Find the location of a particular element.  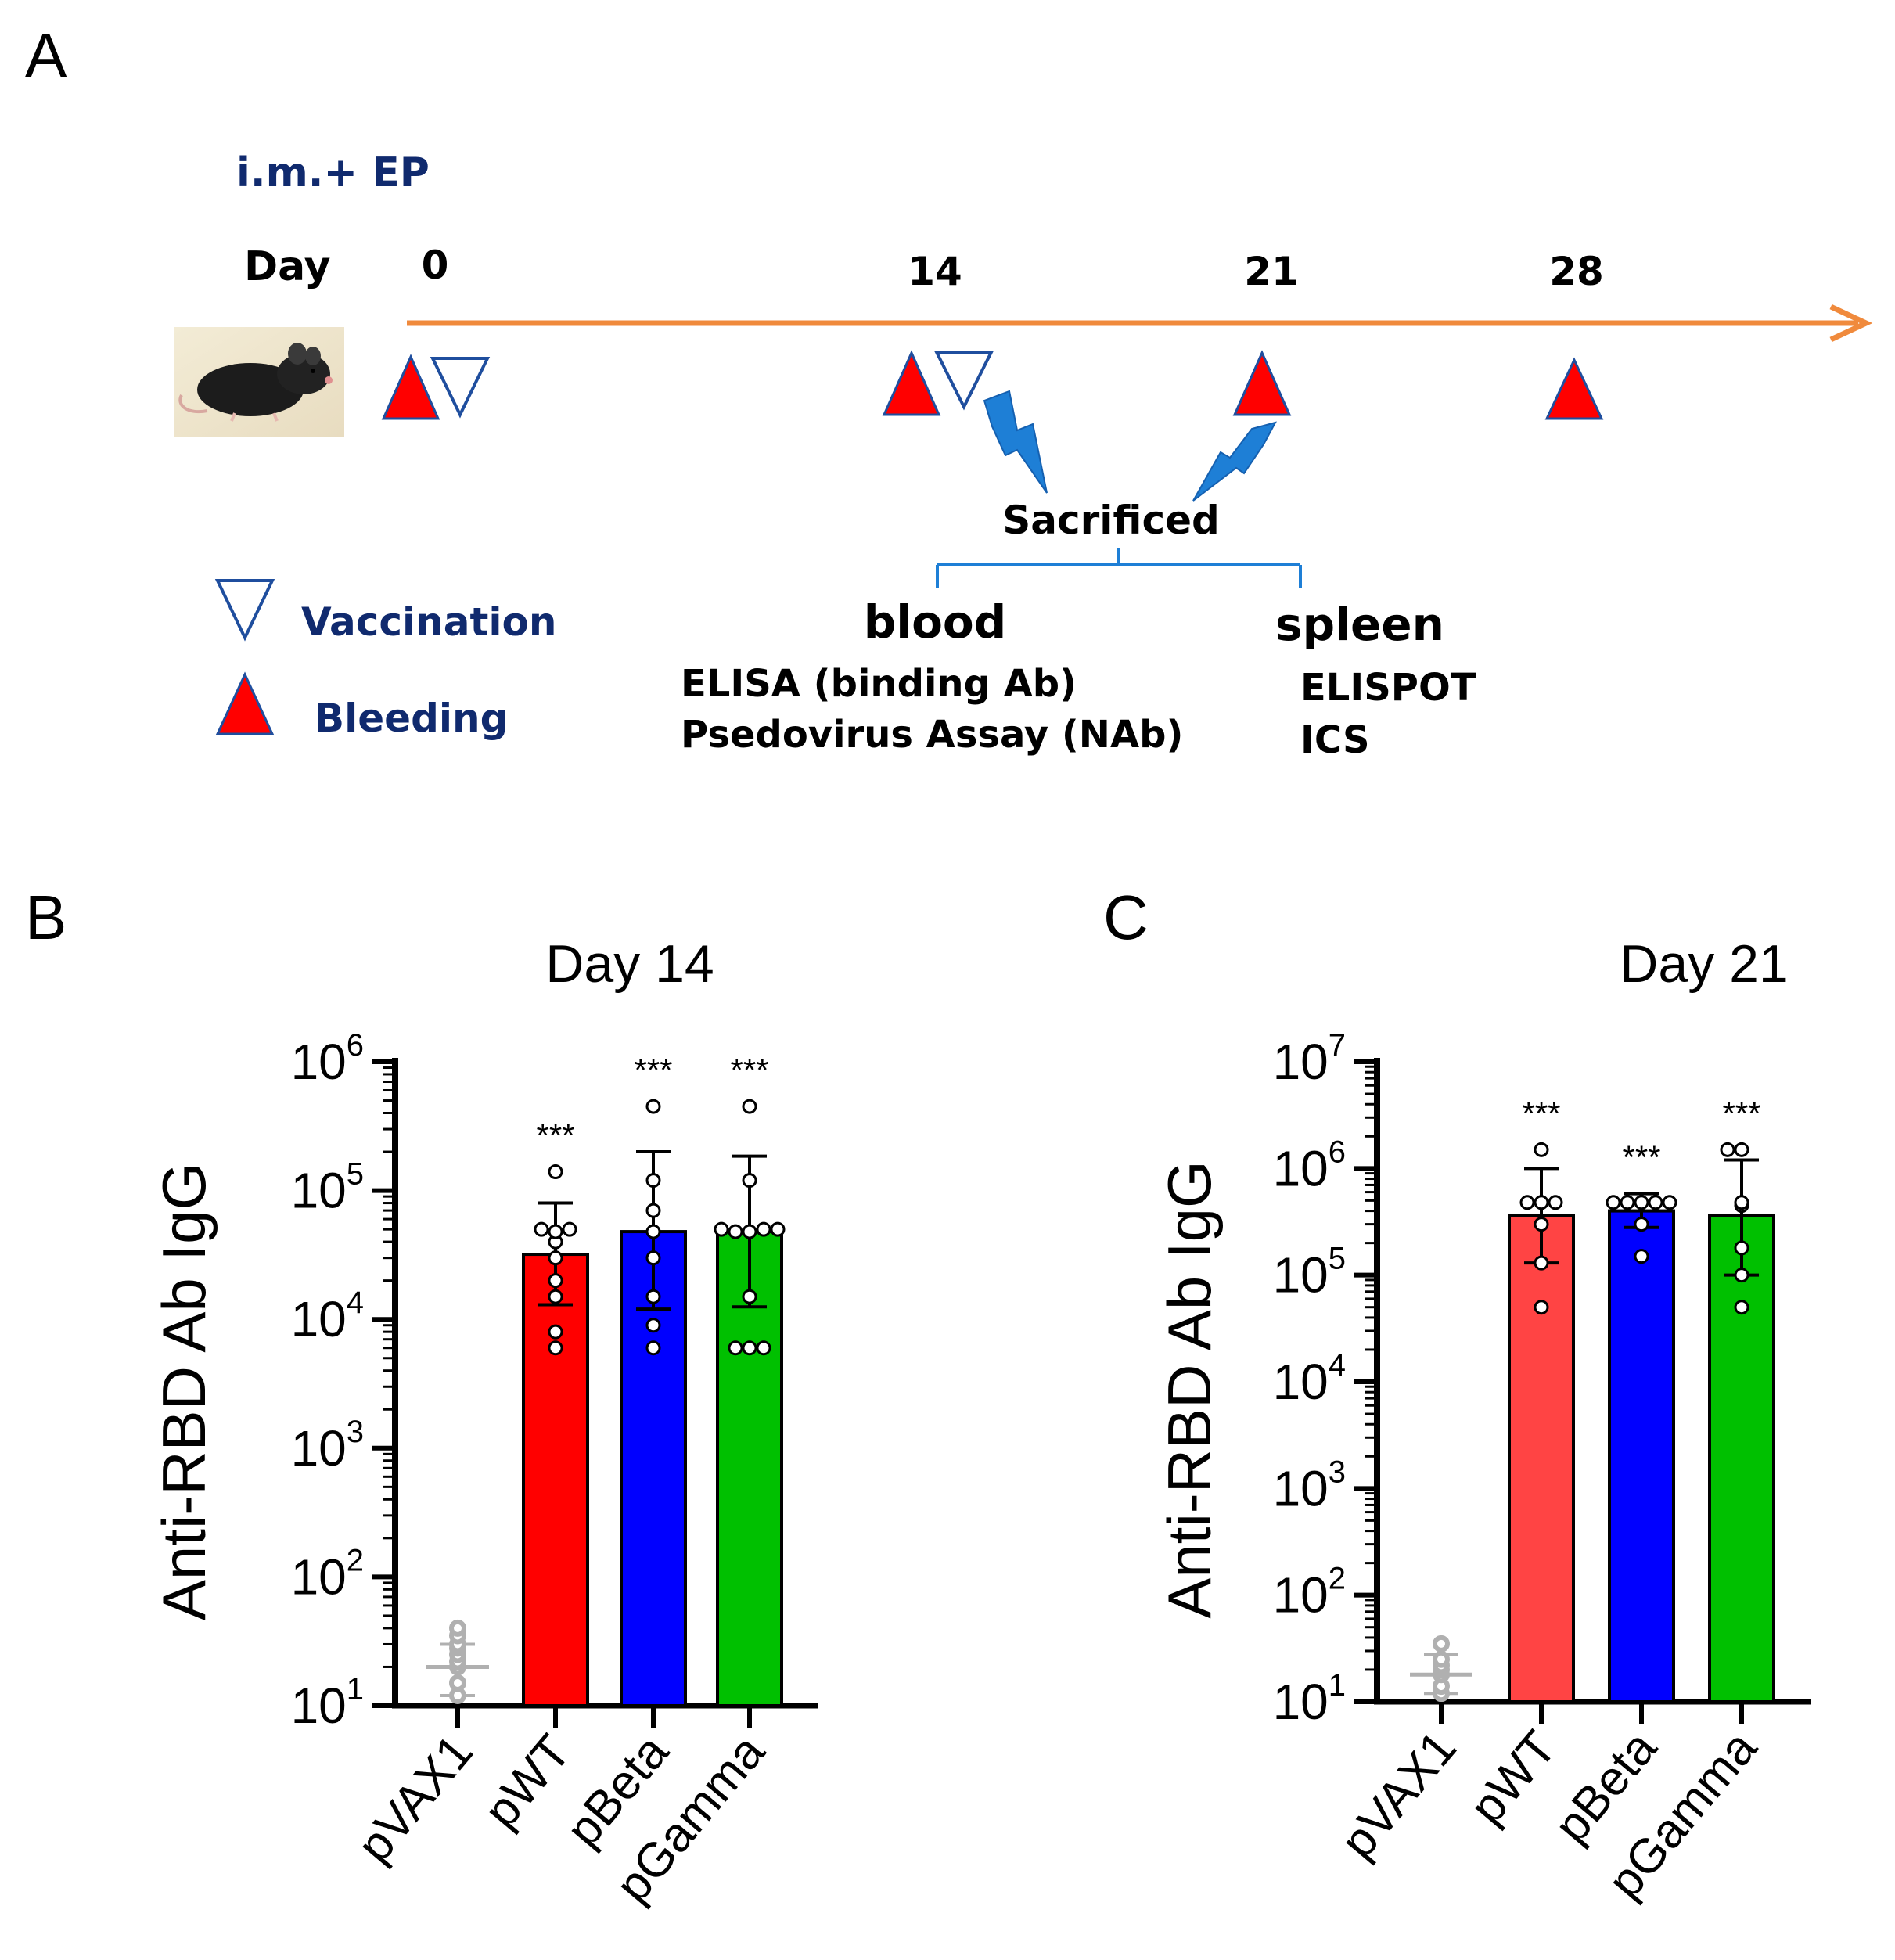

route-label: i.m.+ EP is located at coordinates (333, 173).